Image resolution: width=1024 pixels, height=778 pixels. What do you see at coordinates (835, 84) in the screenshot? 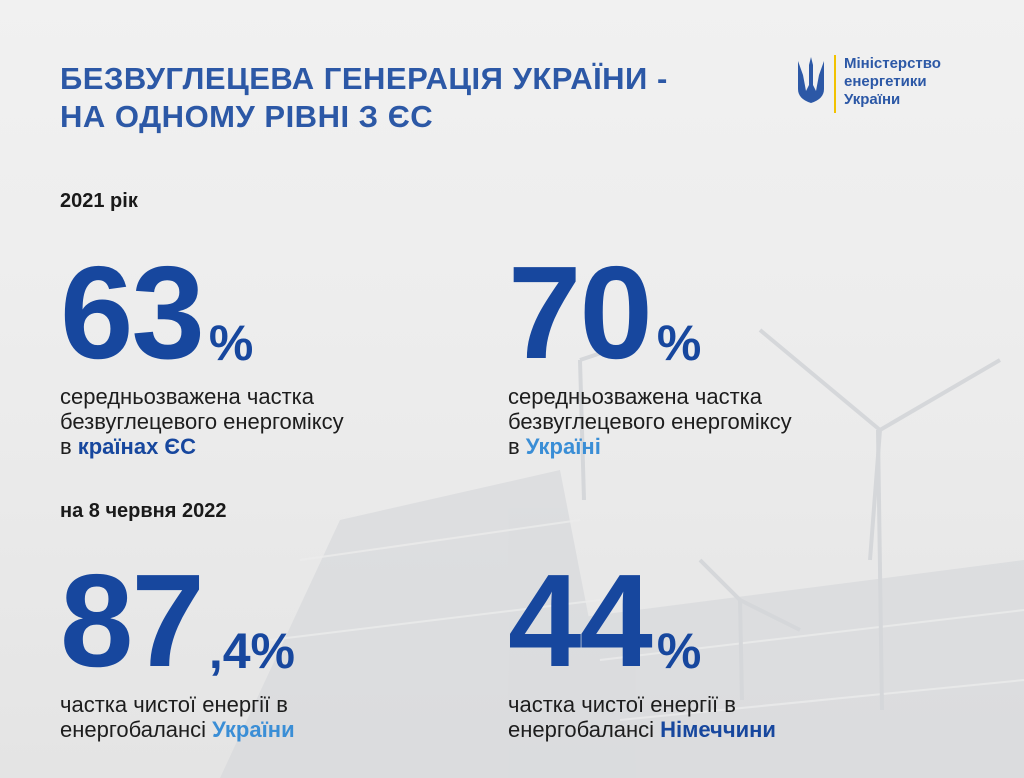
I see `logo-divider` at bounding box center [835, 84].